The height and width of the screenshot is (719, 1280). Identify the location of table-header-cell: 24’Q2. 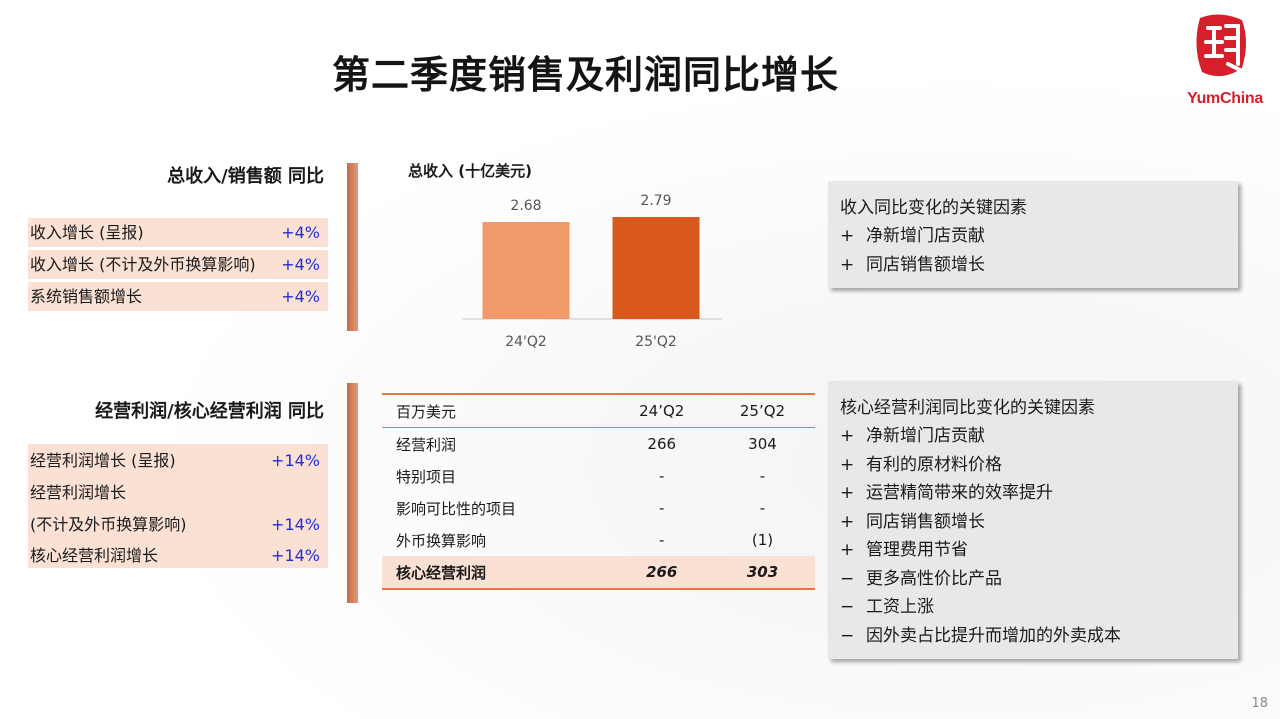
(661, 410).